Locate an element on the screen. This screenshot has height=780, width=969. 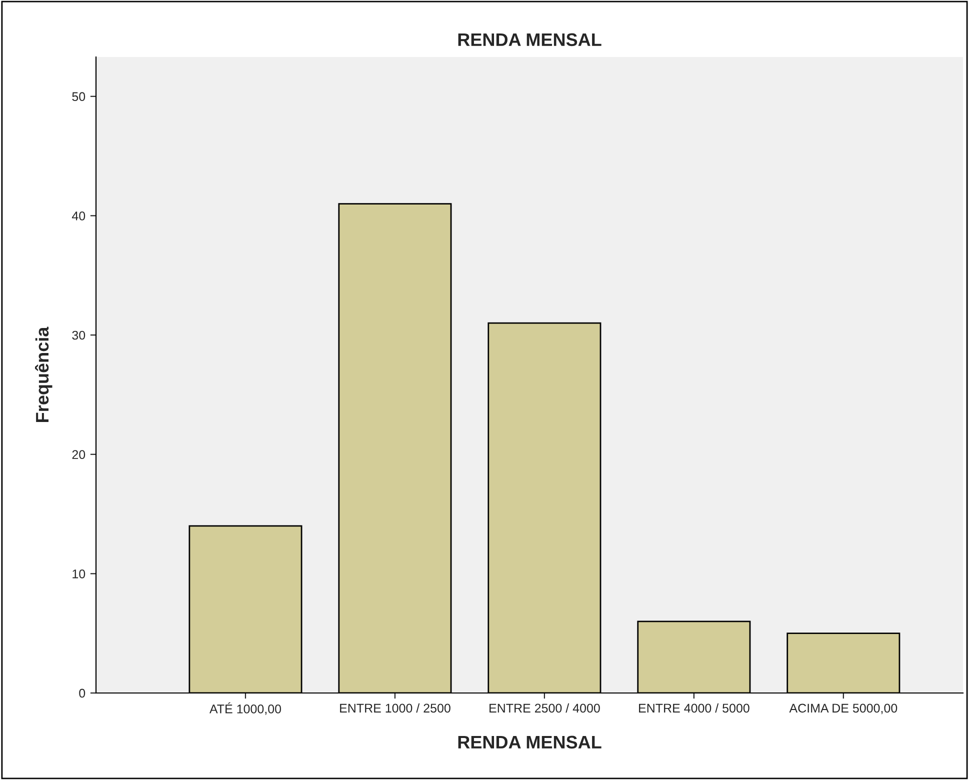
x-tick-label: ACIMA DE 5000,00 is located at coordinates (843, 709).